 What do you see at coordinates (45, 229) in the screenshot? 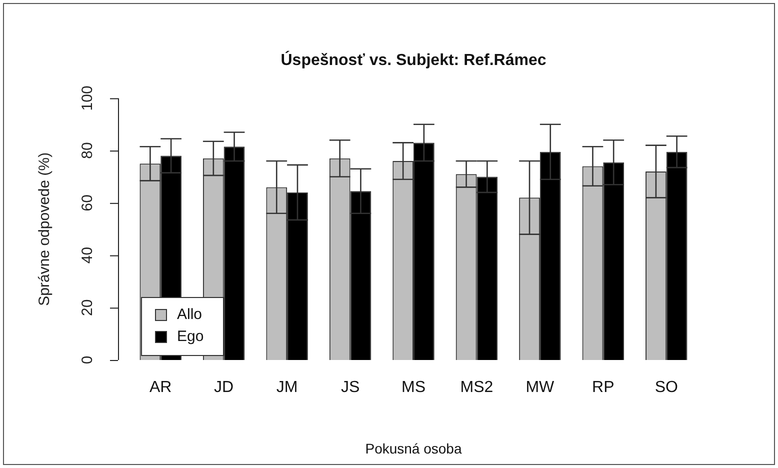
I see `y-axis-title: Správne odpovede (%)` at bounding box center [45, 229].